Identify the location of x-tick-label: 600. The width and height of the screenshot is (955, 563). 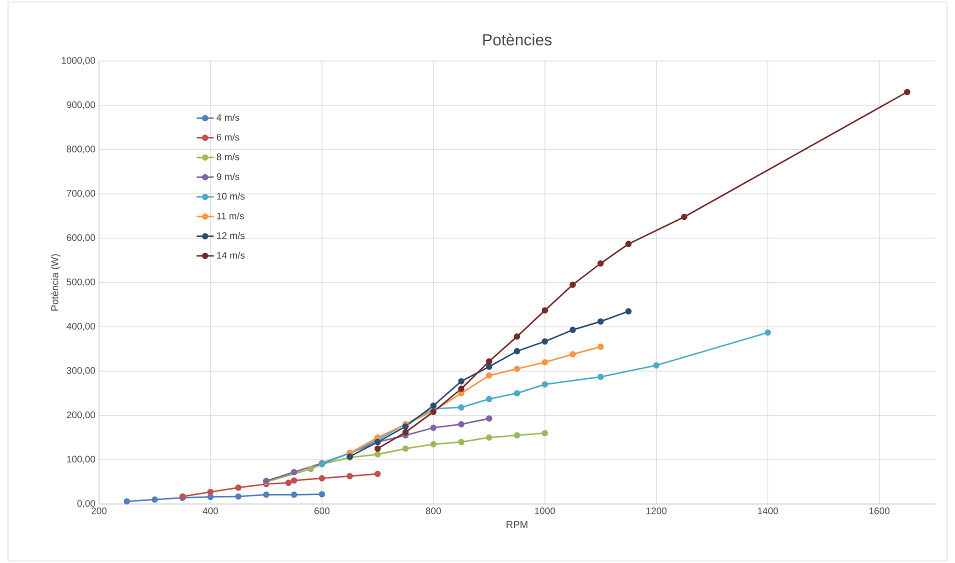
(322, 511).